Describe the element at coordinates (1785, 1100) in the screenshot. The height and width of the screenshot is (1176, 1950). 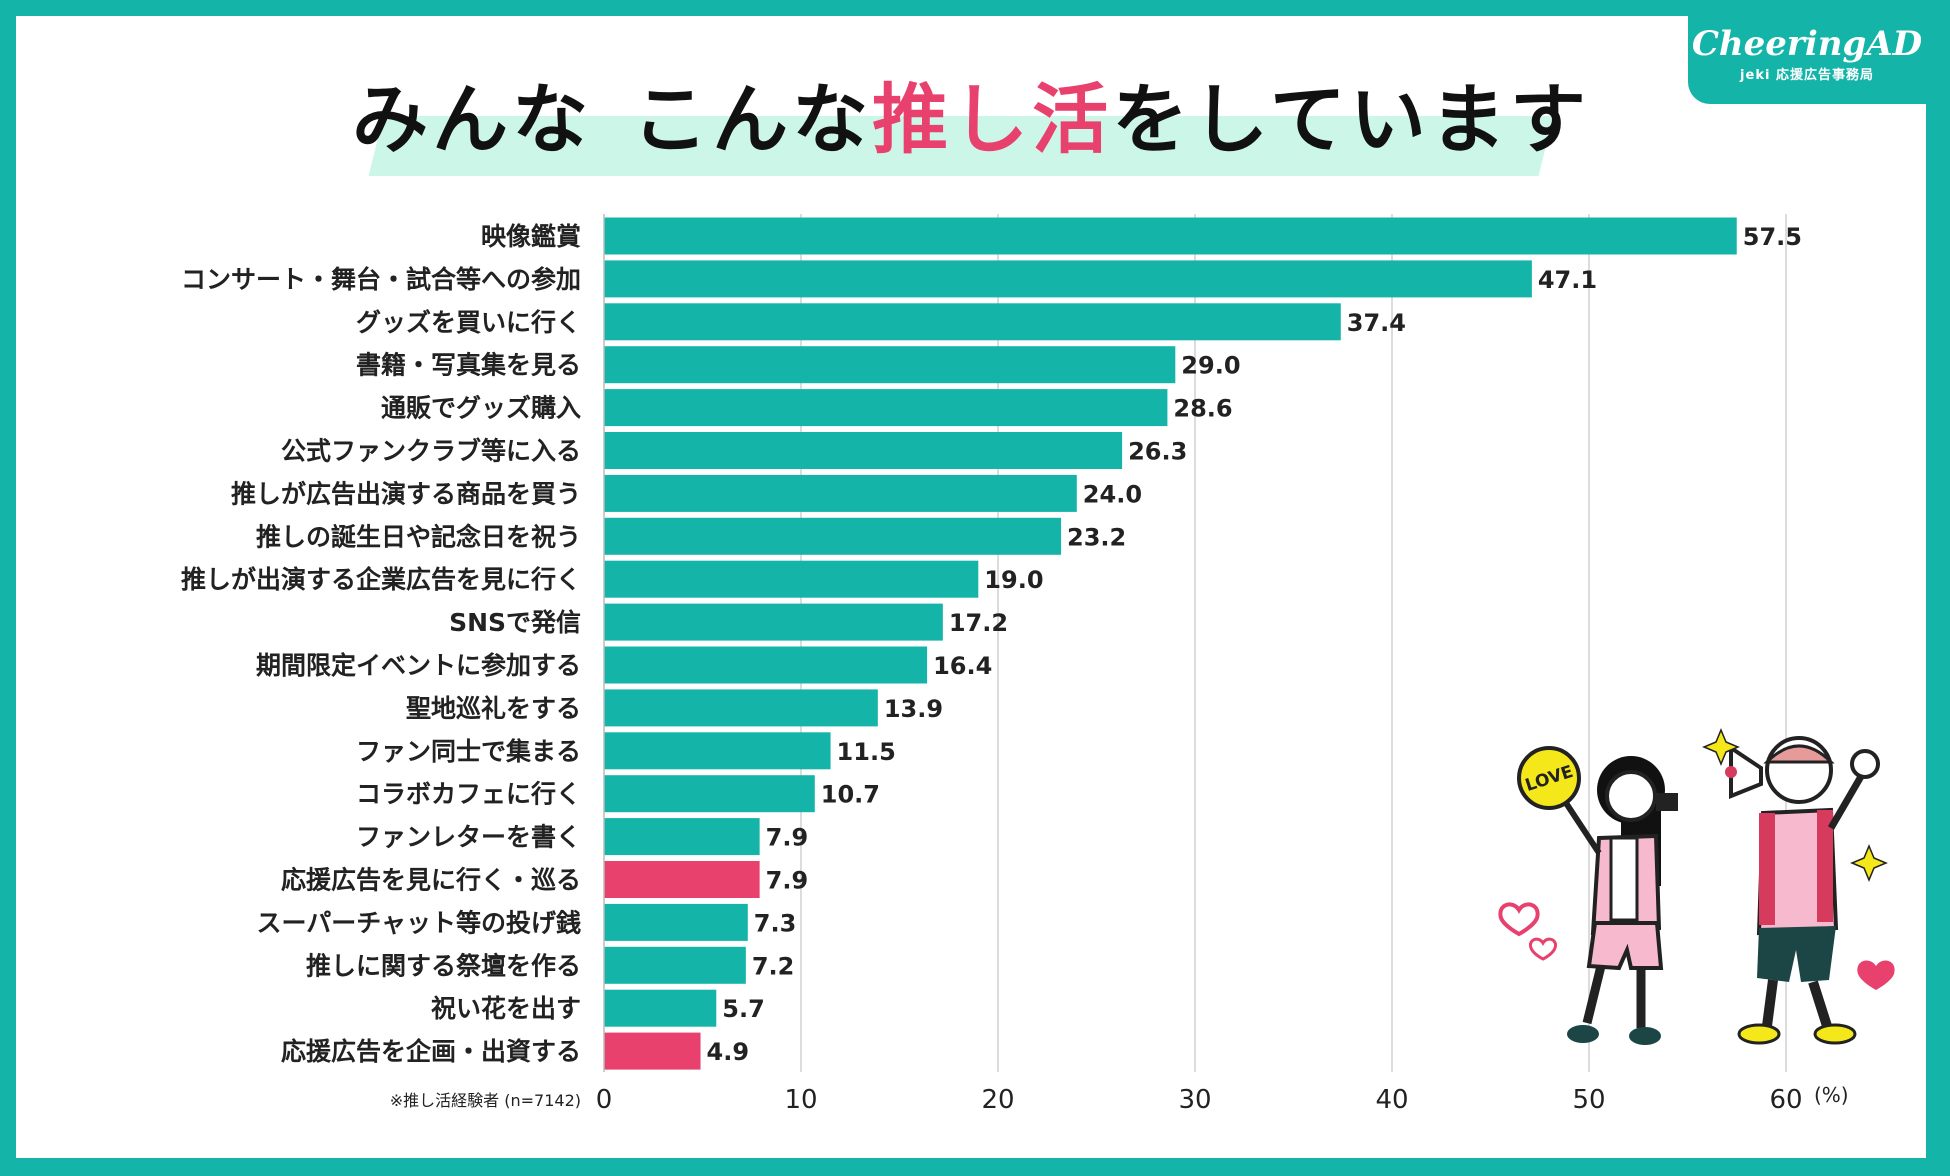
I see `x-tick-label: 60` at that location.